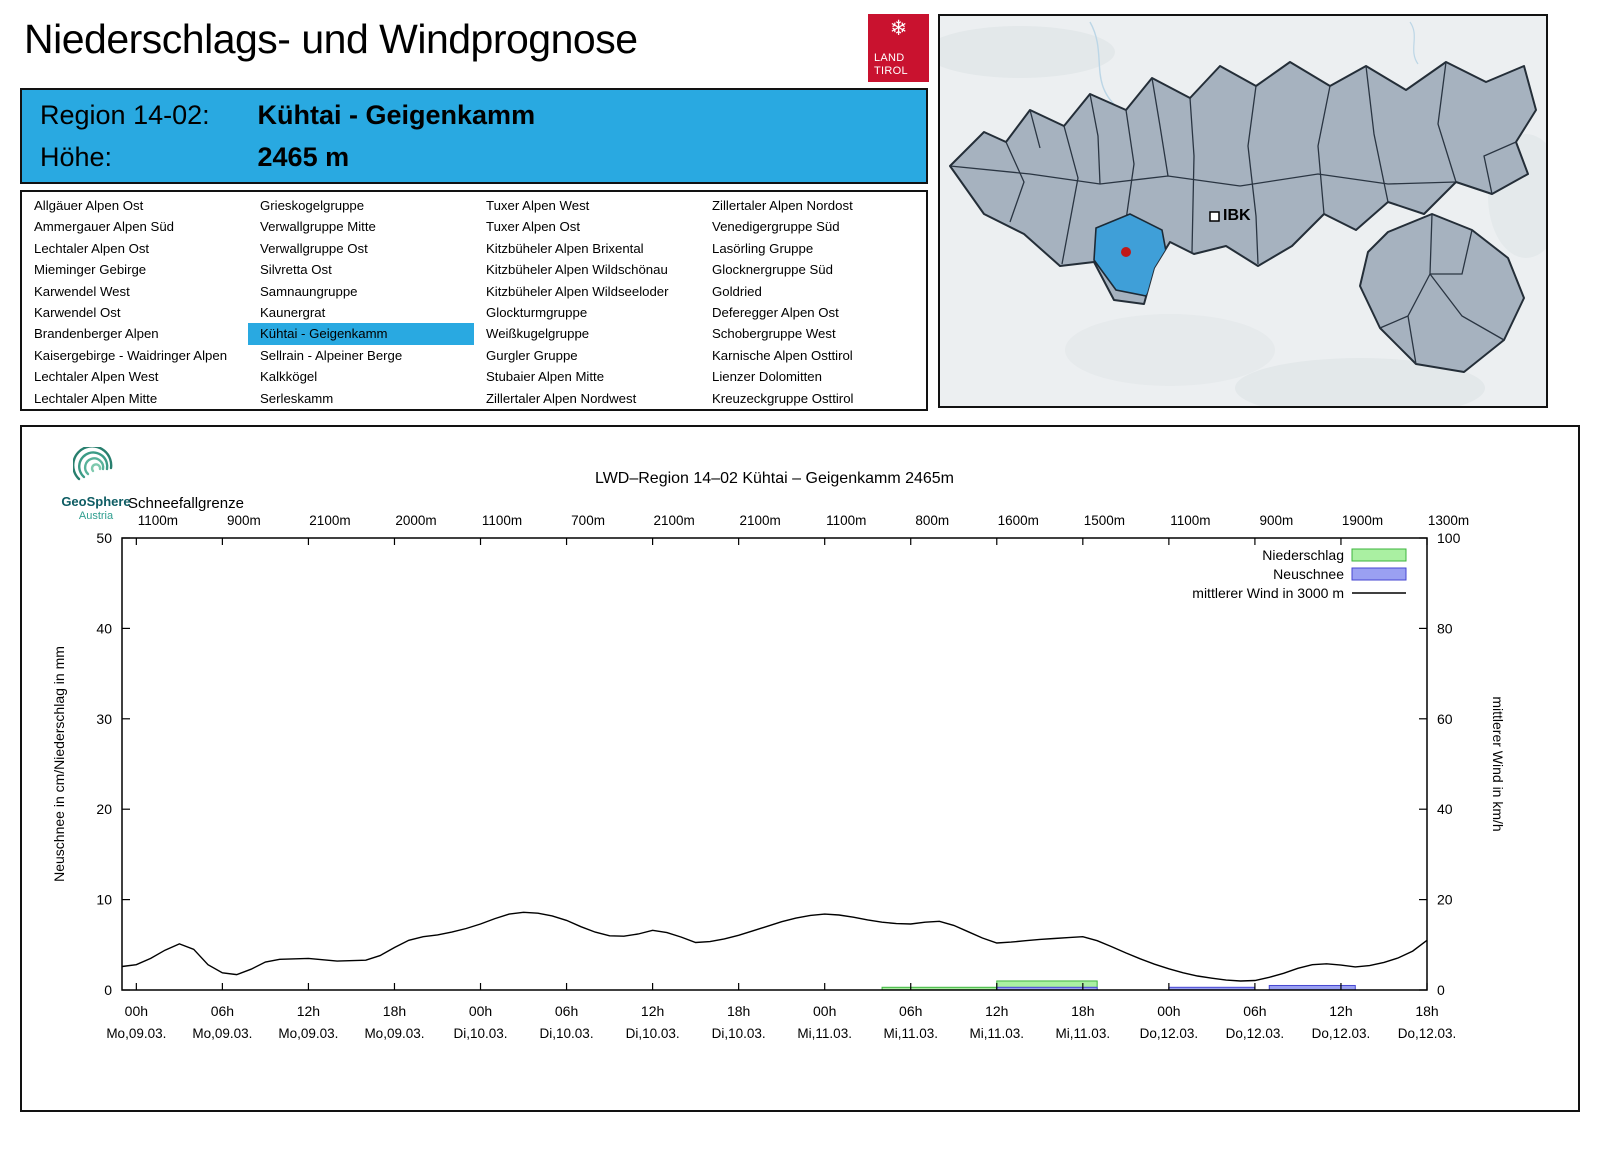 The height and width of the screenshot is (1153, 1600). I want to click on east-tirol-region-borders, so click(1442, 289).